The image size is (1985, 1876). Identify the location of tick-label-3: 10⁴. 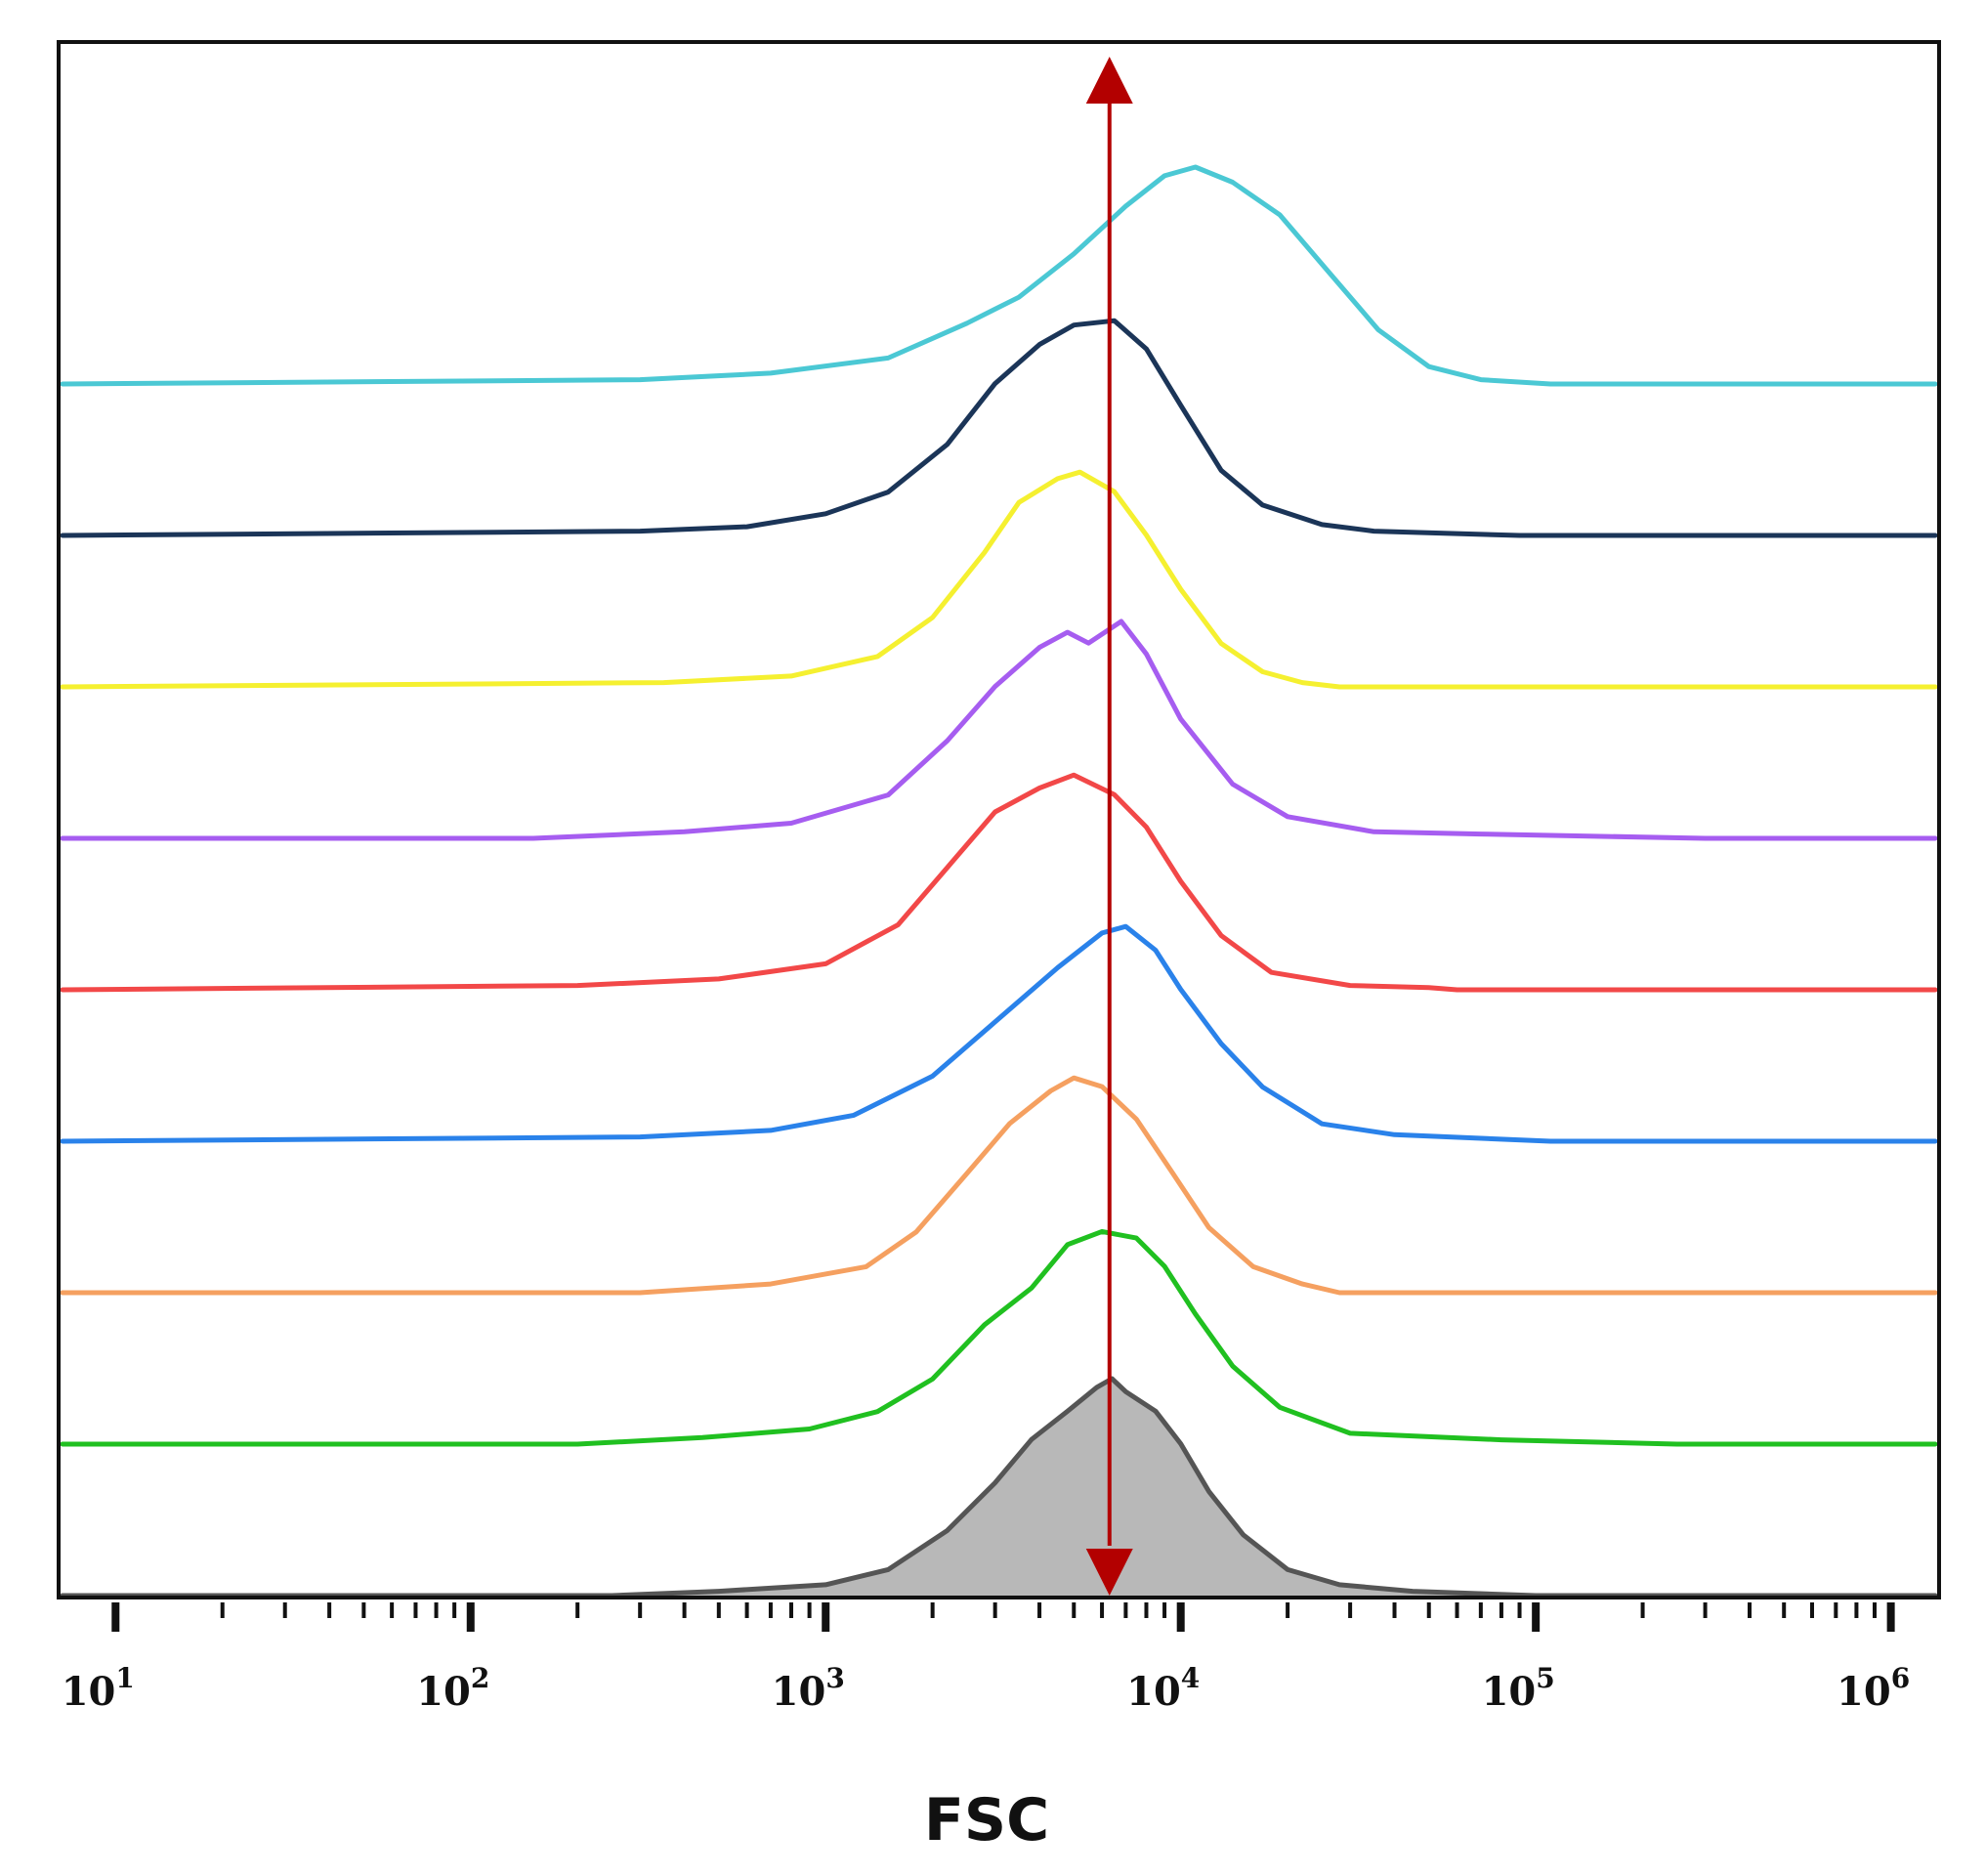
(1163, 1688).